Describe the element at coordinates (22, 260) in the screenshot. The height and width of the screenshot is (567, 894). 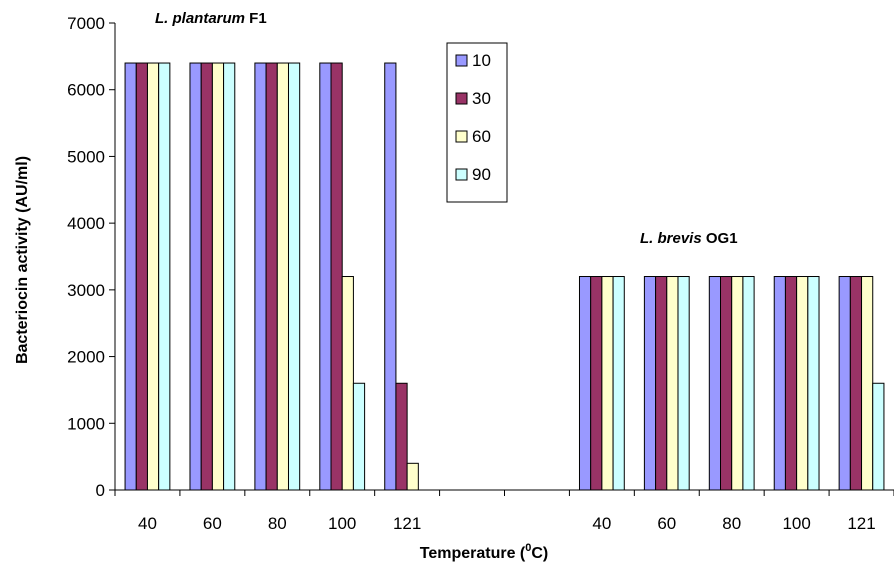
I see `y-axis-title: Bacteriocin activity (AU/ml)` at that location.